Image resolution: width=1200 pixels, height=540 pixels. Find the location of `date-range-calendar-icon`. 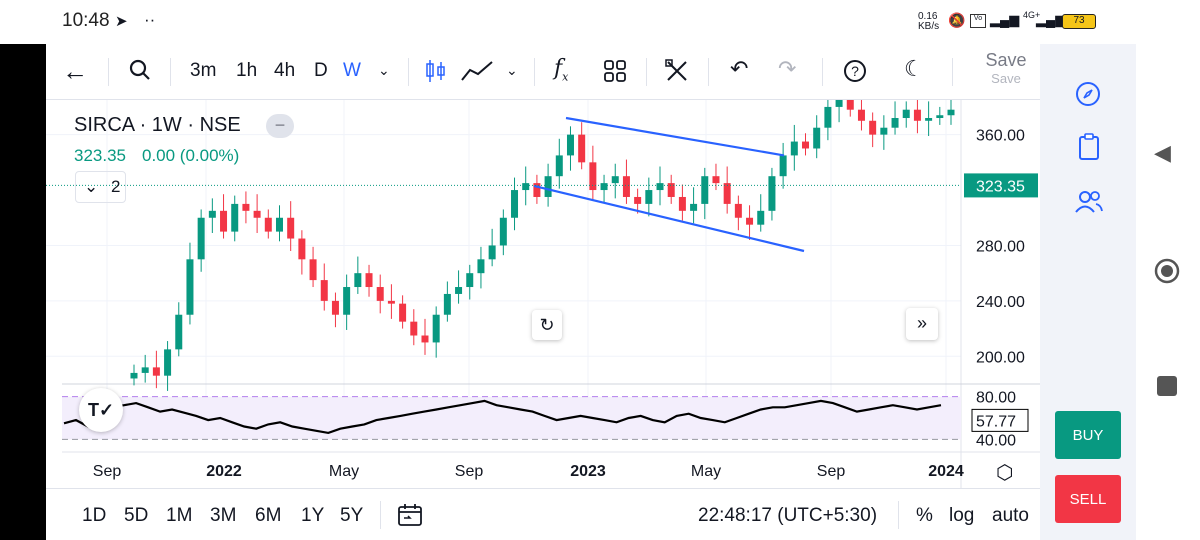

date-range-calendar-icon is located at coordinates (410, 515).